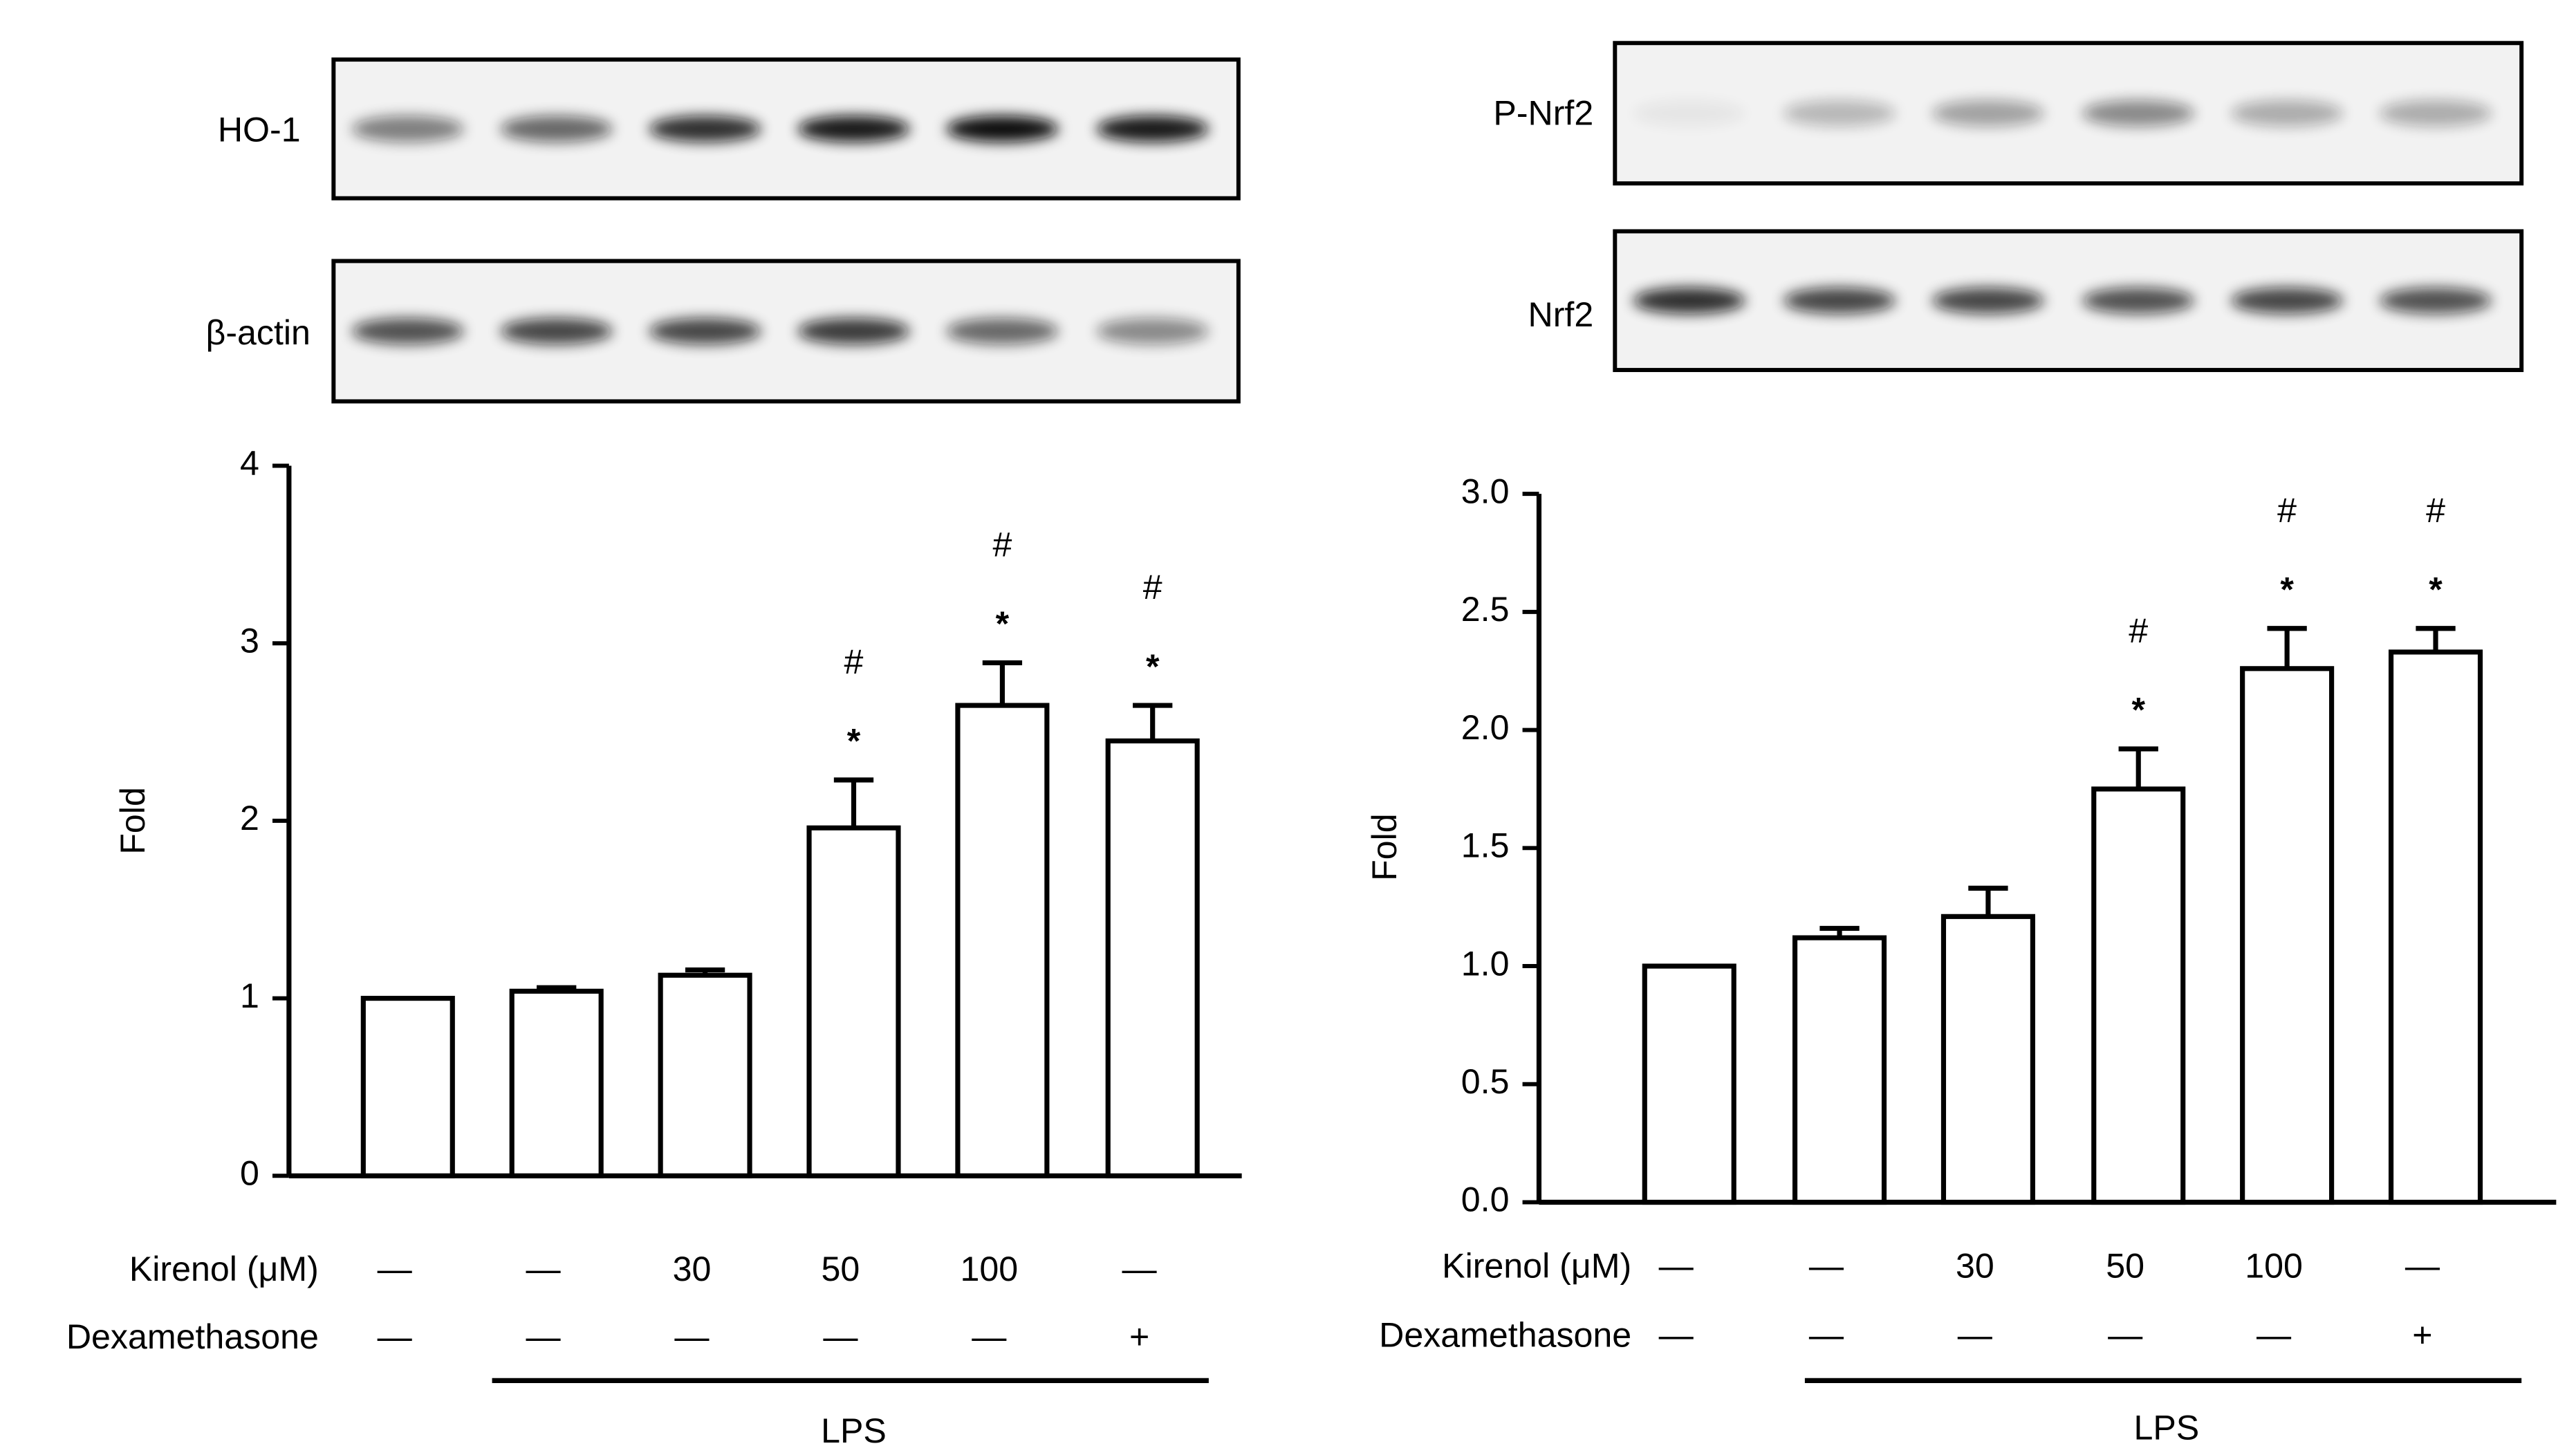 This screenshot has width=2576, height=1455. I want to click on y-tick-label: 1, so click(249, 995).